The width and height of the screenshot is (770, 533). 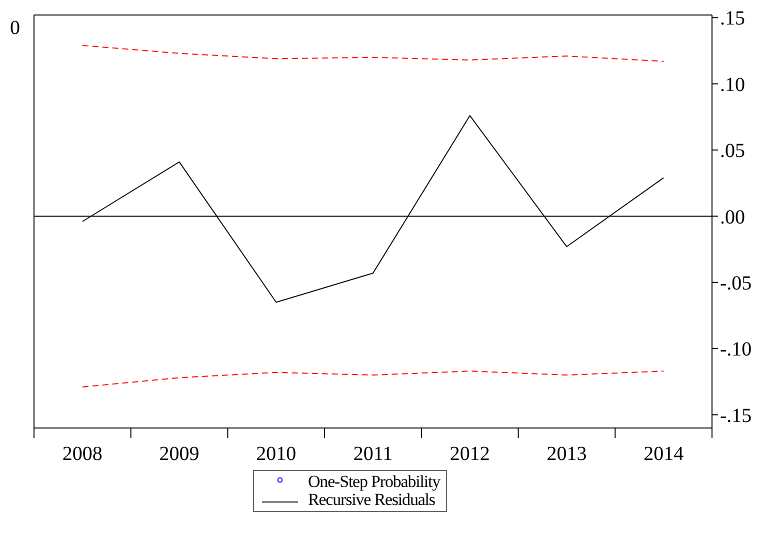 What do you see at coordinates (736, 283) in the screenshot?
I see `y2-tick-label: -.05` at bounding box center [736, 283].